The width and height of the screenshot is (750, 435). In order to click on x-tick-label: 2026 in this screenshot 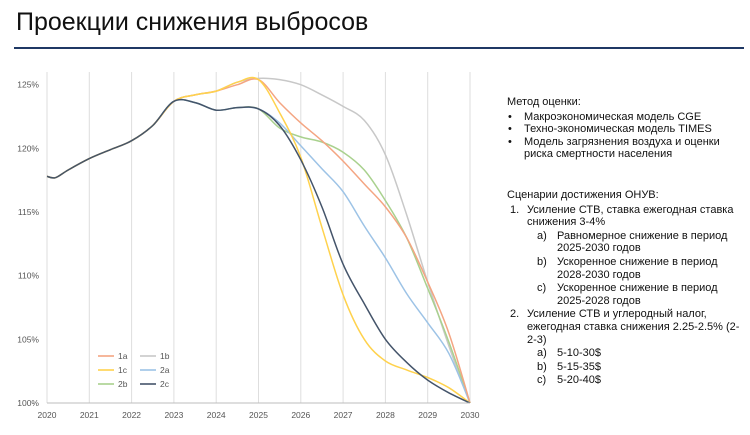, I will do `click(300, 415)`.